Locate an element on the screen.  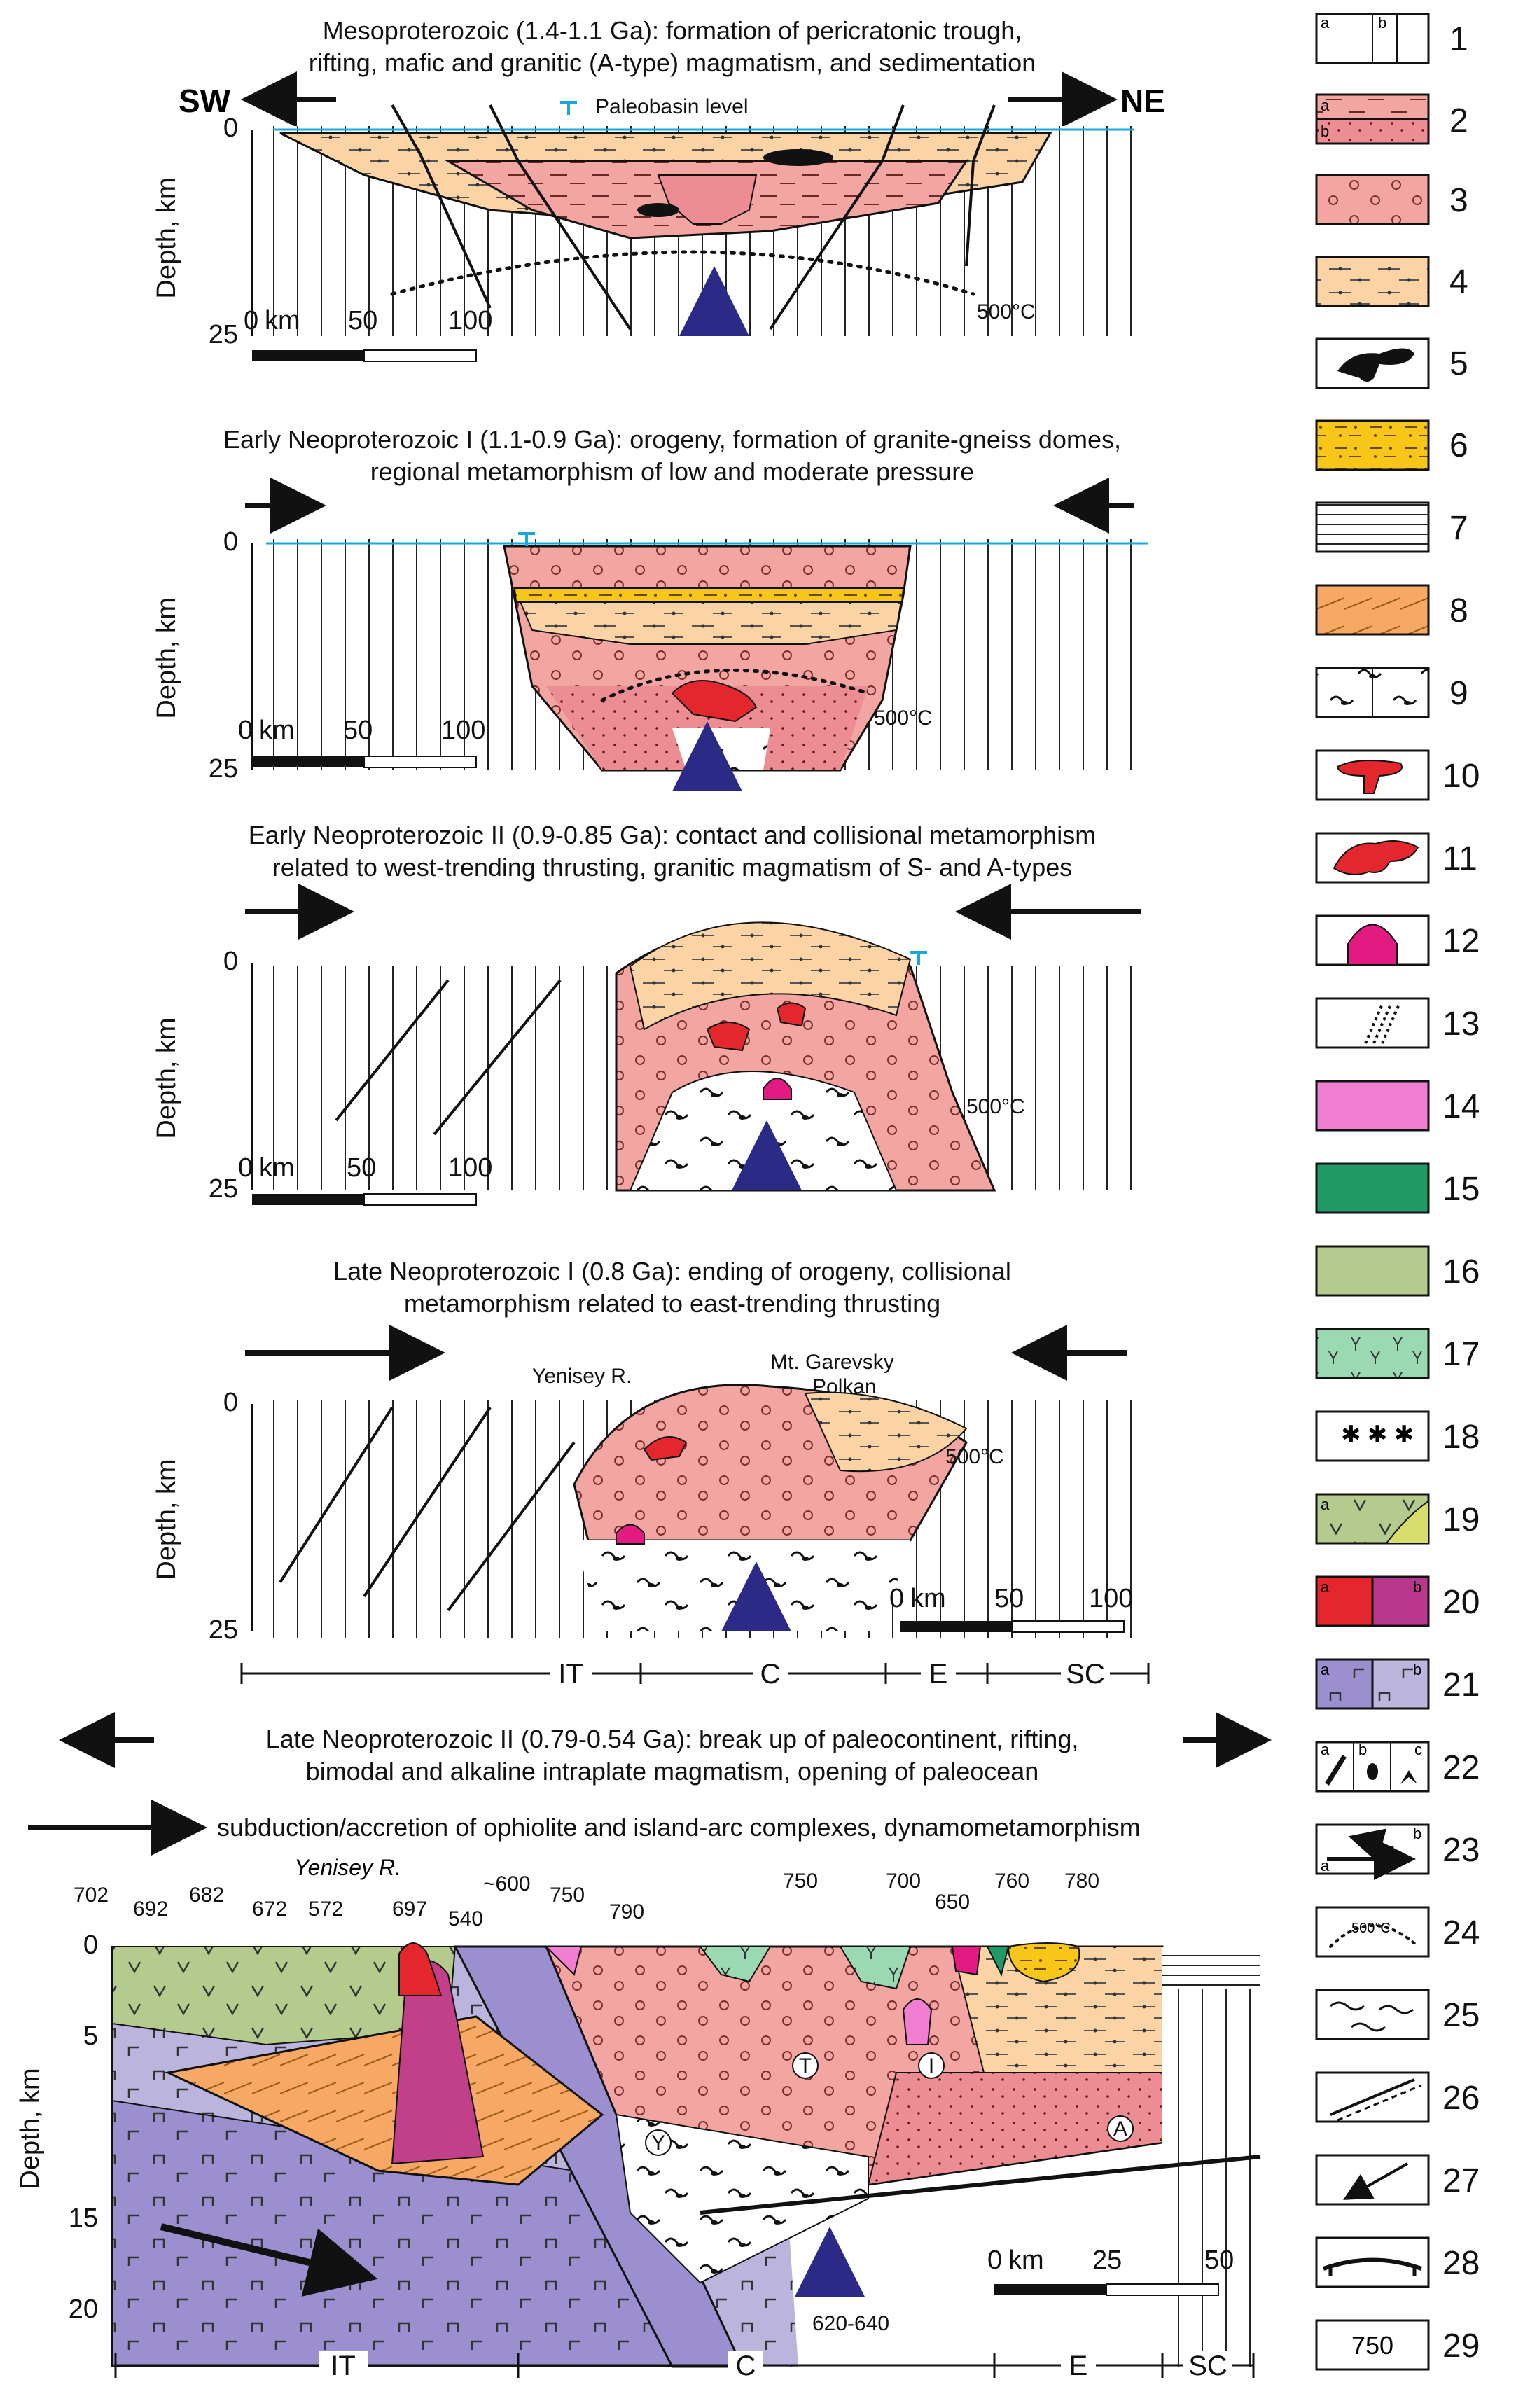
p2-paleobasin-marker is located at coordinates (526, 539).